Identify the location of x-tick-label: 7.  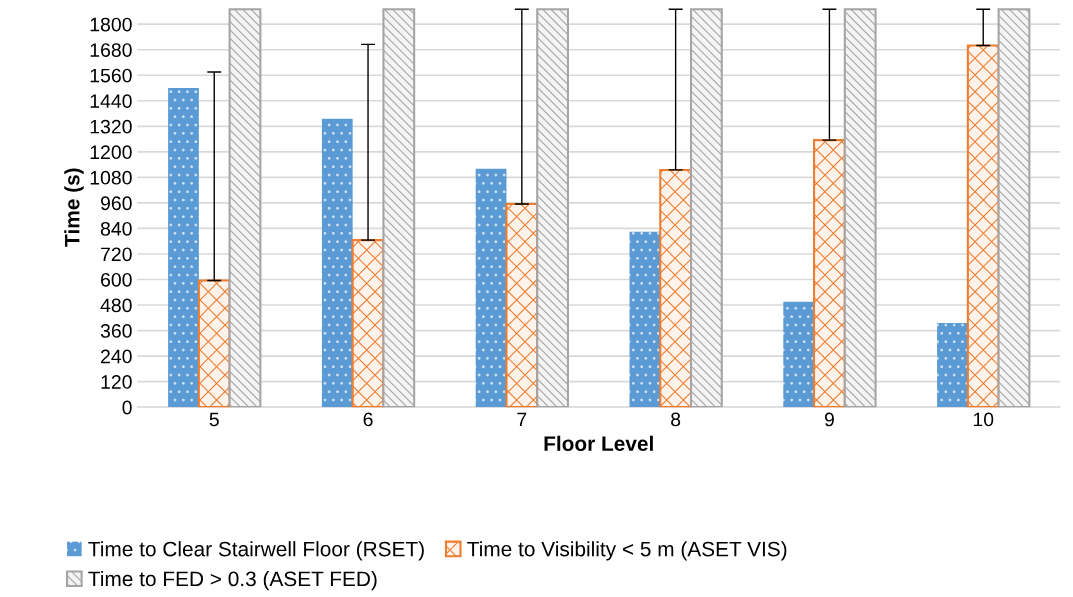
(522, 419).